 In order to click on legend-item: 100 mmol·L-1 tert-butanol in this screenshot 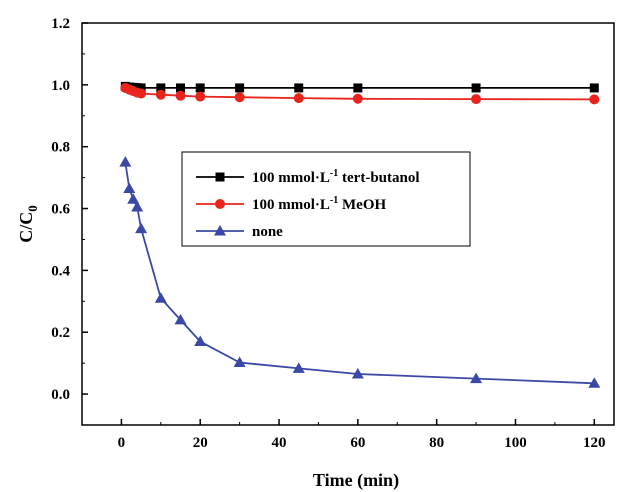, I will do `click(308, 177)`.